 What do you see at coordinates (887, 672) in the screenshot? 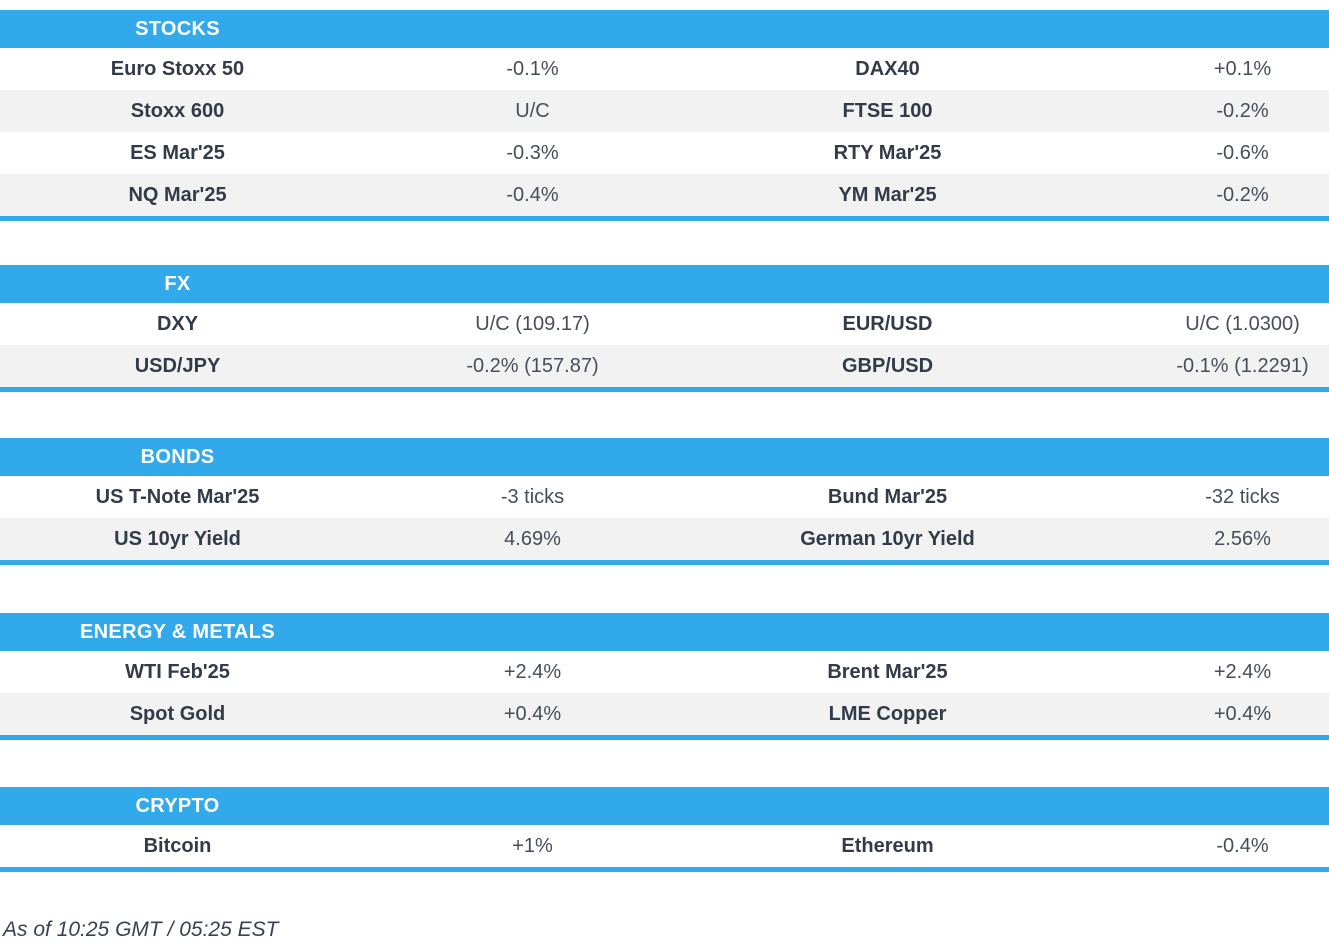
I see `instrument-name: Brent Mar'25` at bounding box center [887, 672].